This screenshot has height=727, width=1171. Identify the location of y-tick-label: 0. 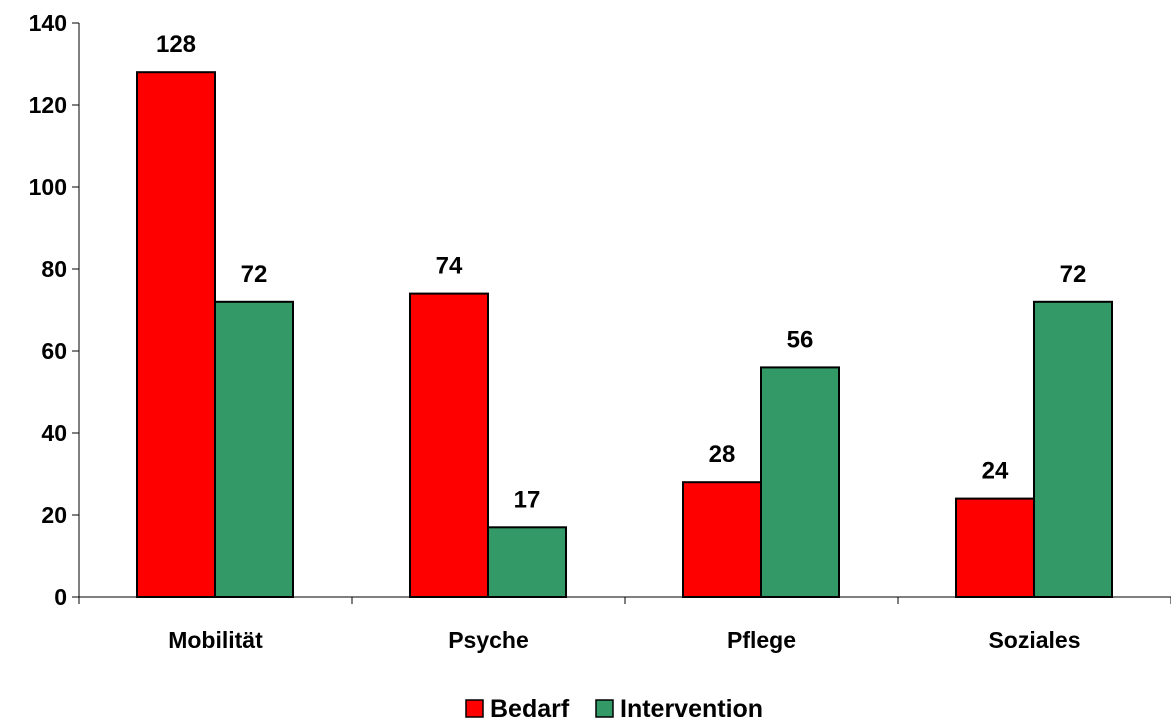
(60, 597).